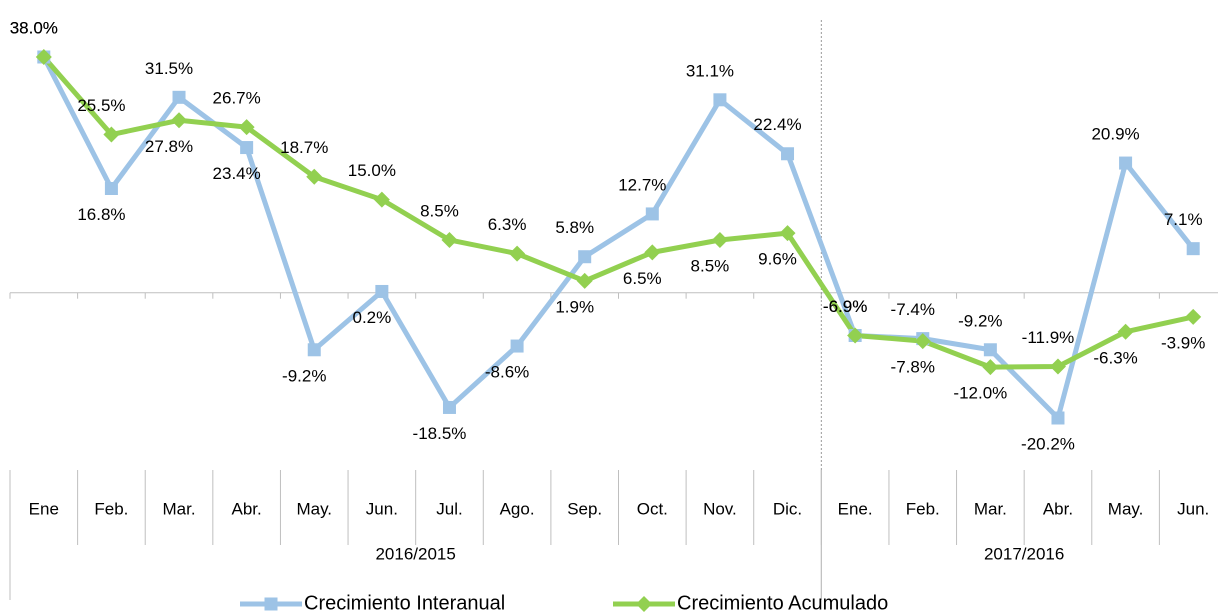 The image size is (1218, 615). Describe the element at coordinates (642, 278) in the screenshot. I see `data-label: 6.5%` at that location.